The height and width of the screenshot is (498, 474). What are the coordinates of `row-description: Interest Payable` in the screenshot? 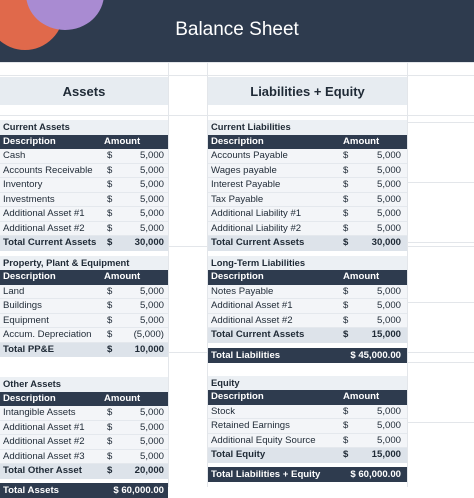 It's located at (246, 184).